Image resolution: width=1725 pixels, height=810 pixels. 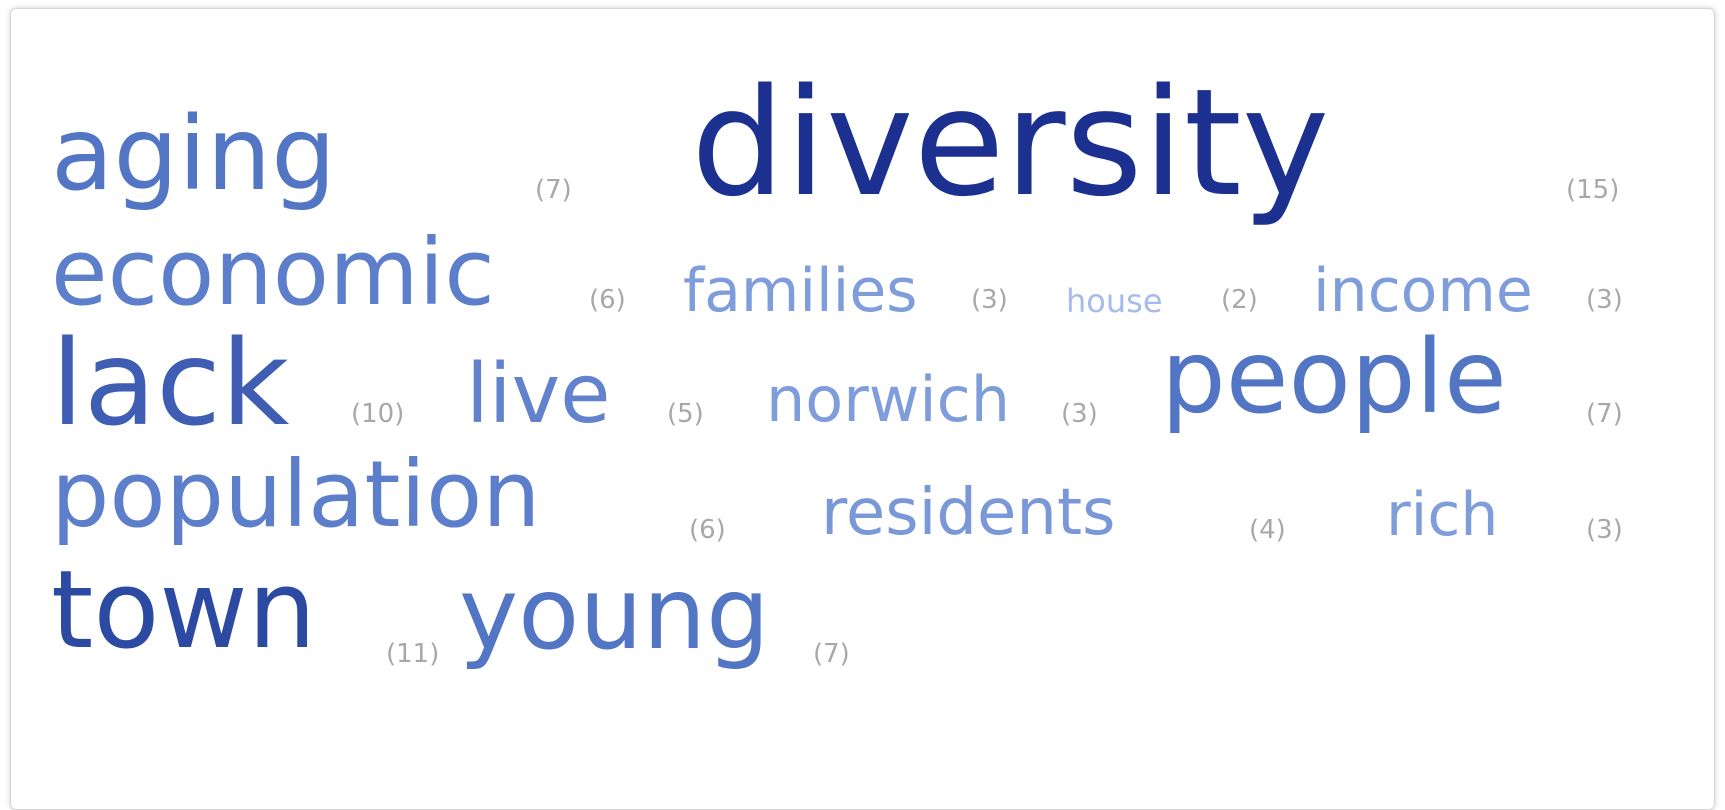 What do you see at coordinates (1239, 300) in the screenshot?
I see `tag-house-count: (2)` at bounding box center [1239, 300].